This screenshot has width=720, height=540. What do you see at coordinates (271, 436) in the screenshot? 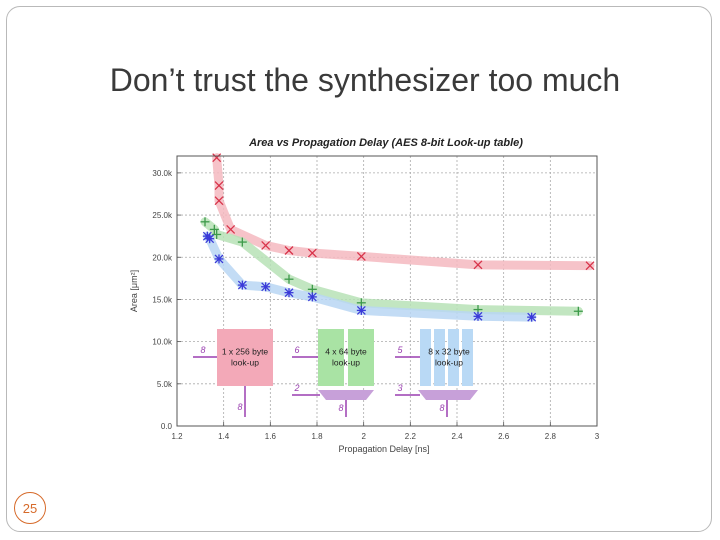
I see `x-tick-label: 1.6` at bounding box center [271, 436].